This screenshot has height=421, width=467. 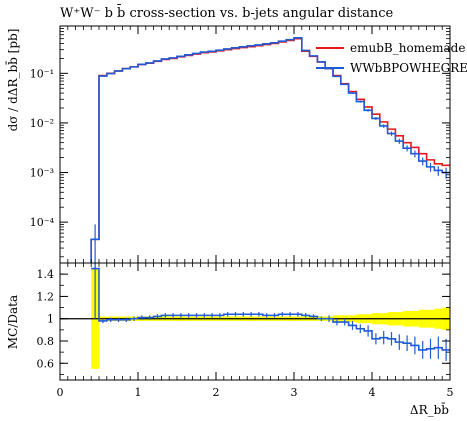 What do you see at coordinates (294, 392) in the screenshot?
I see `x-tick-label-3: 3` at bounding box center [294, 392].